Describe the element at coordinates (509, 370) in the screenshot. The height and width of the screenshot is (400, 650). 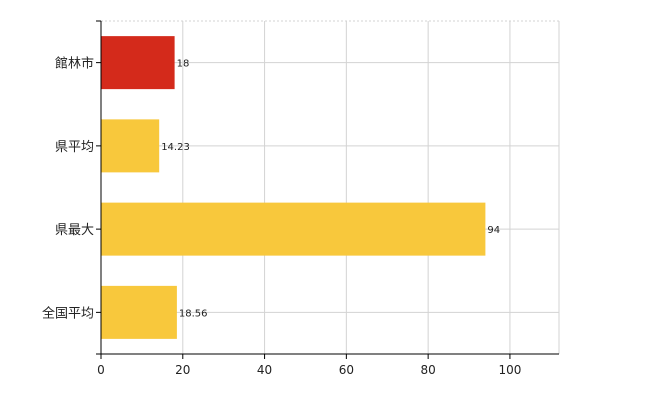
I see `x-tick-label: 100` at that location.